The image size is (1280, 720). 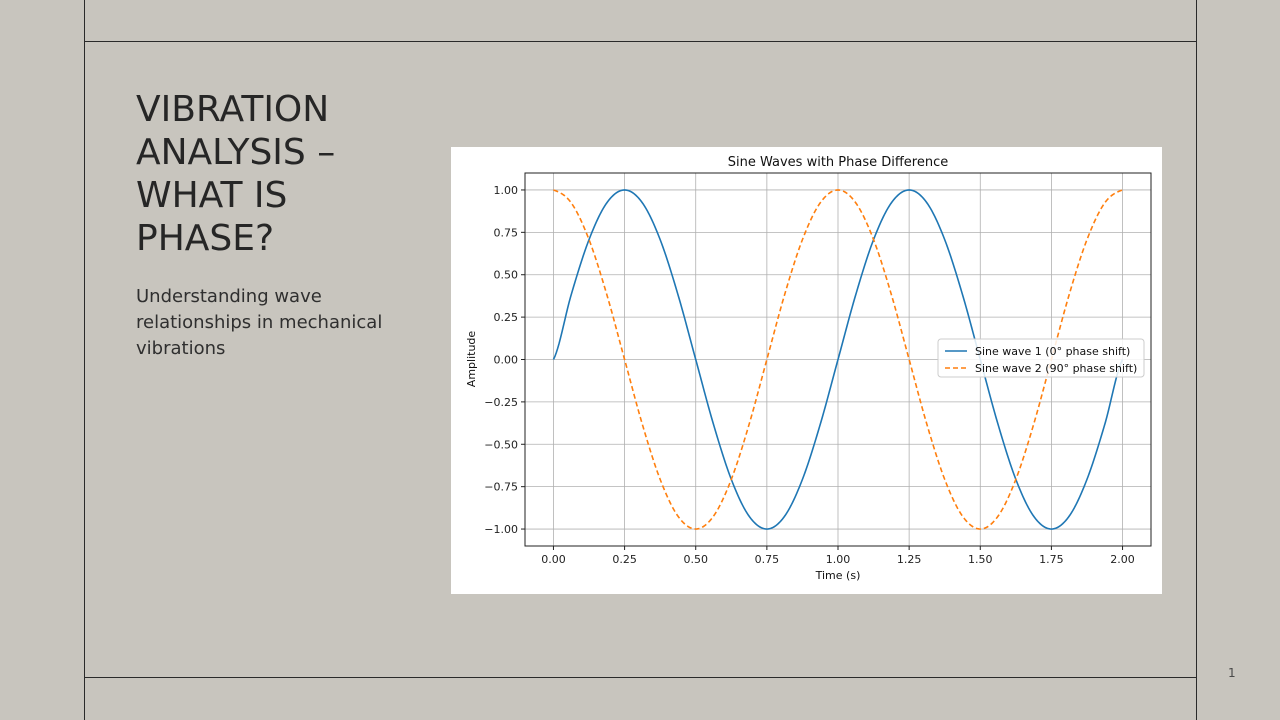 I want to click on y-tick-label: −0.75, so click(x=501, y=487).